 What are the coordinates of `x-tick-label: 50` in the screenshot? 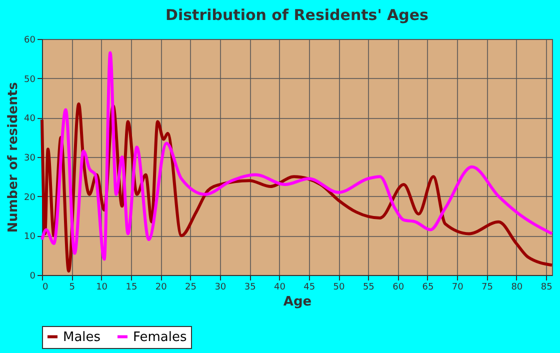 It's located at (339, 287).